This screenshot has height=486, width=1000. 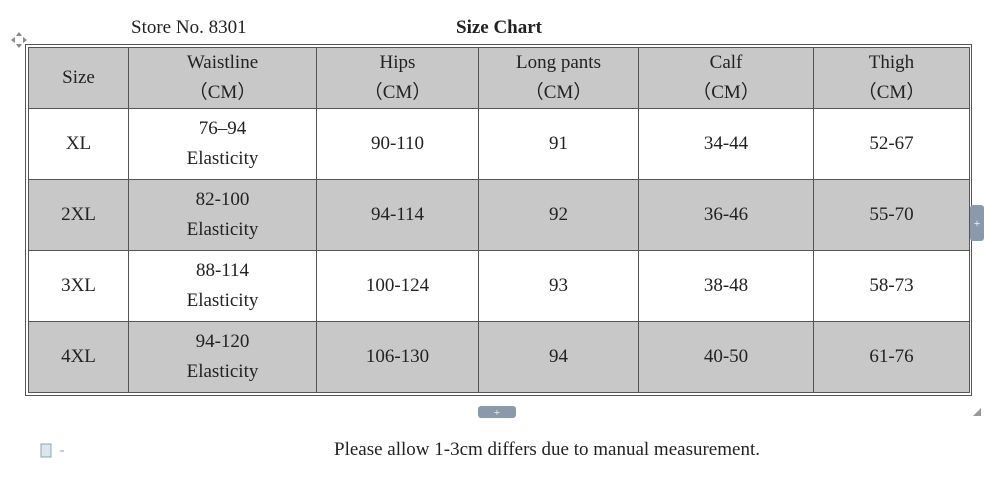 I want to click on table-cell: 3XL, so click(x=78, y=286).